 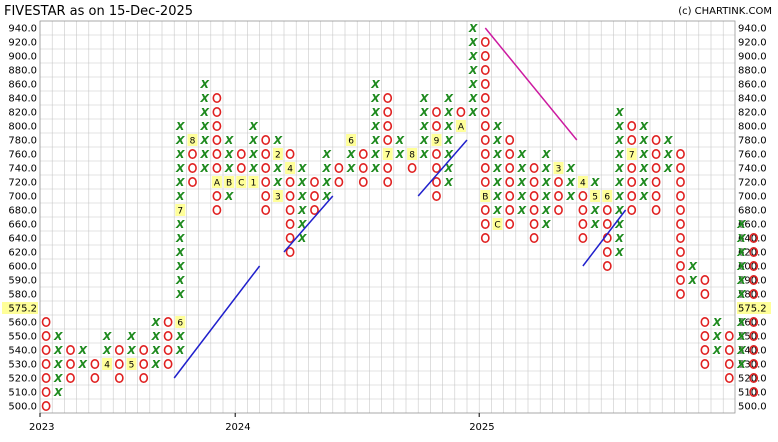 I want to click on year-label: 2025, so click(x=481, y=427).